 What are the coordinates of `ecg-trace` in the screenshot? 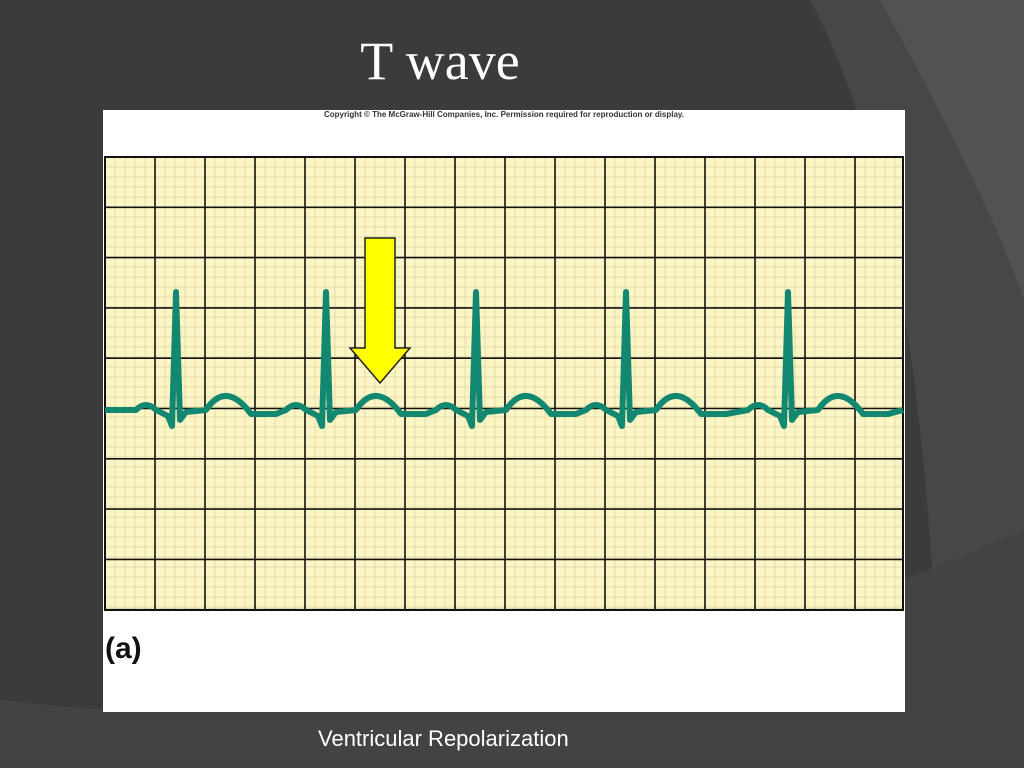 It's located at (504, 359).